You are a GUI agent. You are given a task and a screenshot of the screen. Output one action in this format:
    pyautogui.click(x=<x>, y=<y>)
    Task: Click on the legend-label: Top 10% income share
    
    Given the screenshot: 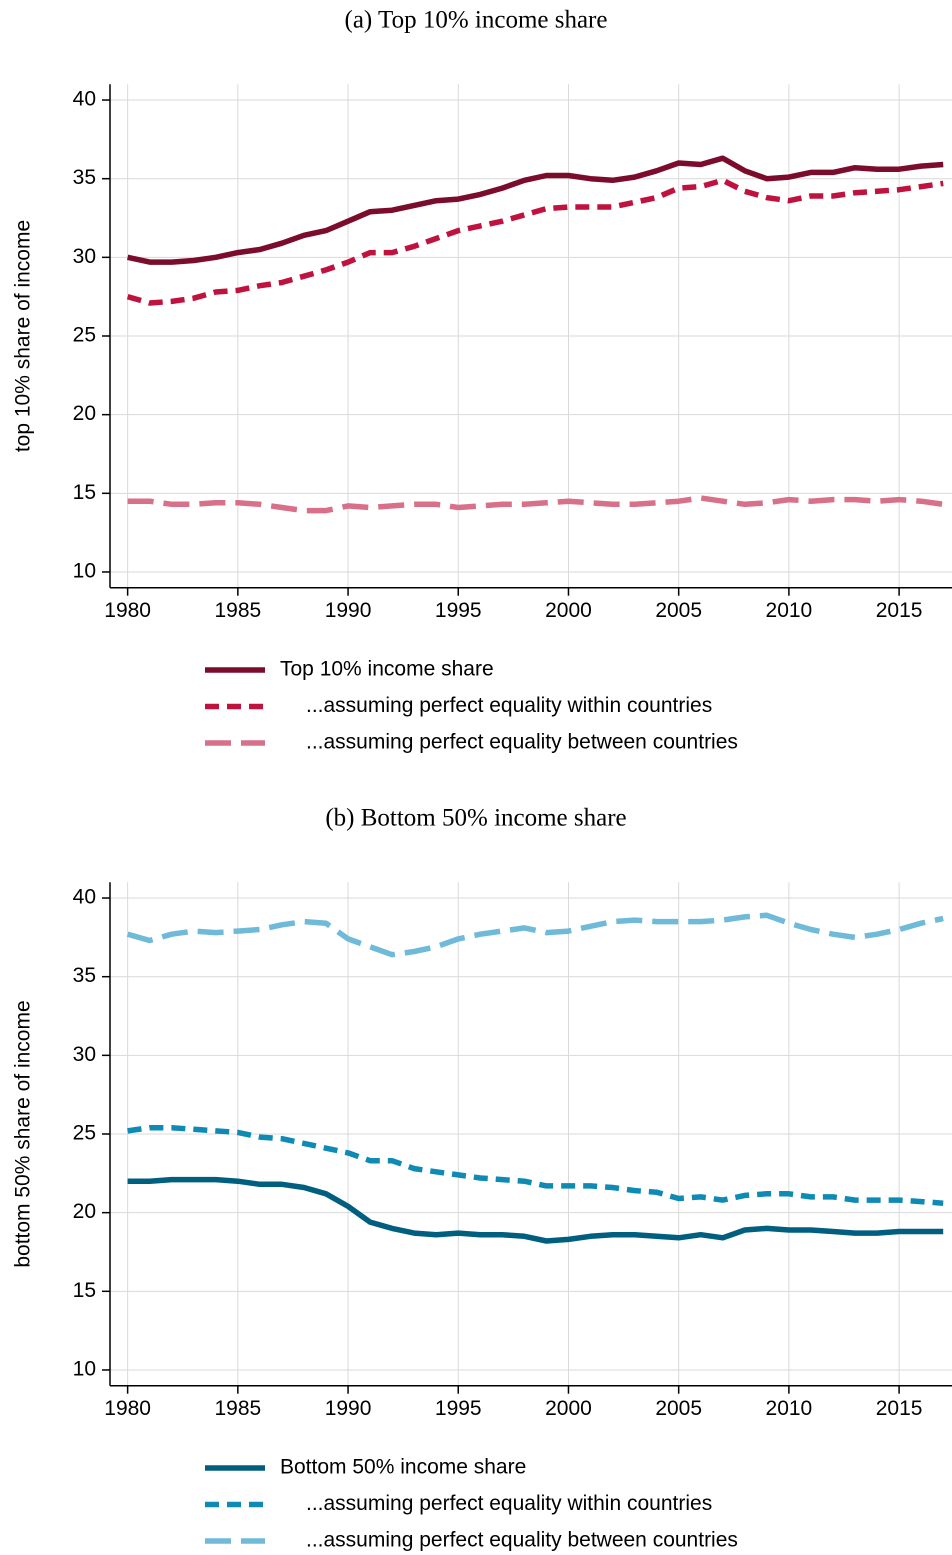 What is the action you would take?
    pyautogui.click(x=387, y=669)
    